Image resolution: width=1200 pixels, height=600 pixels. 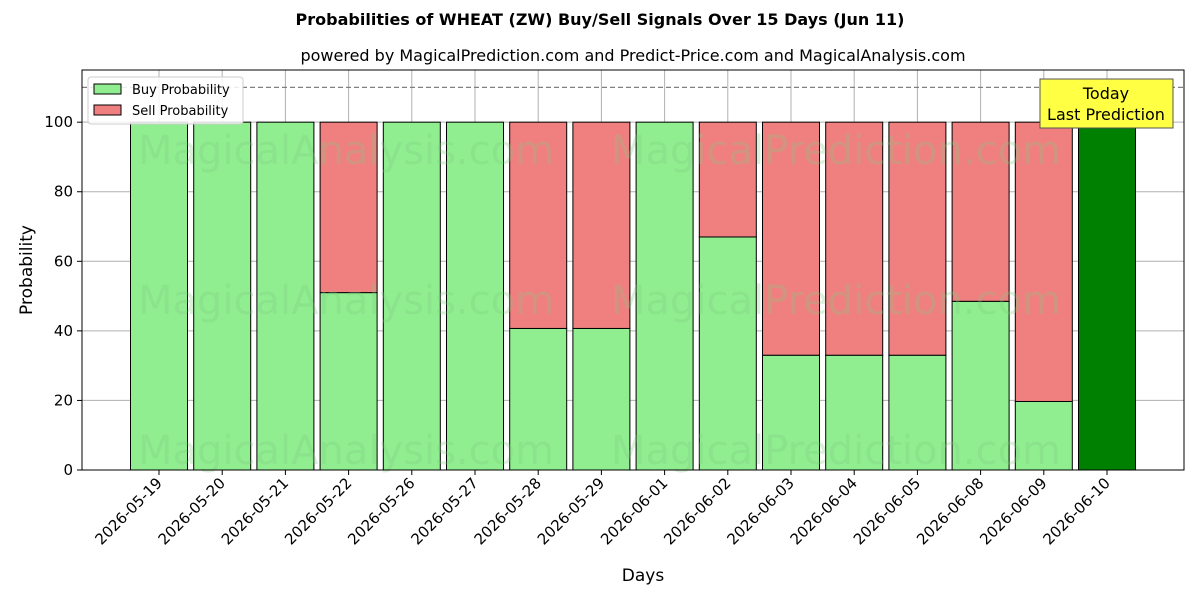 I want to click on y-axis: 0 20 40 60 80 100, so click(x=63, y=296).